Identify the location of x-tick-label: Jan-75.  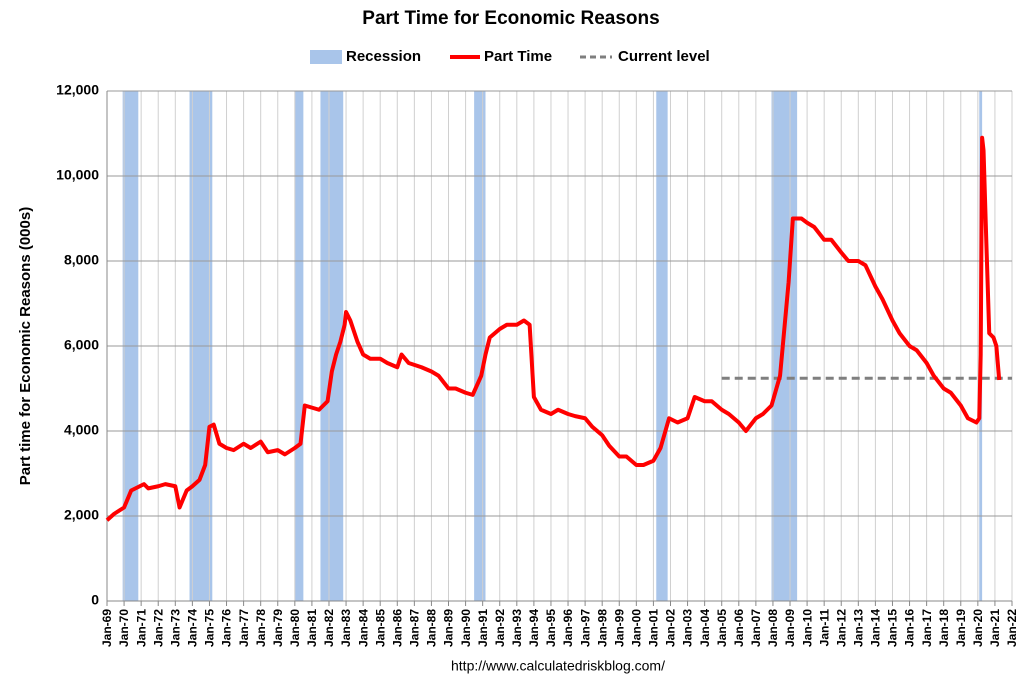
(210, 628).